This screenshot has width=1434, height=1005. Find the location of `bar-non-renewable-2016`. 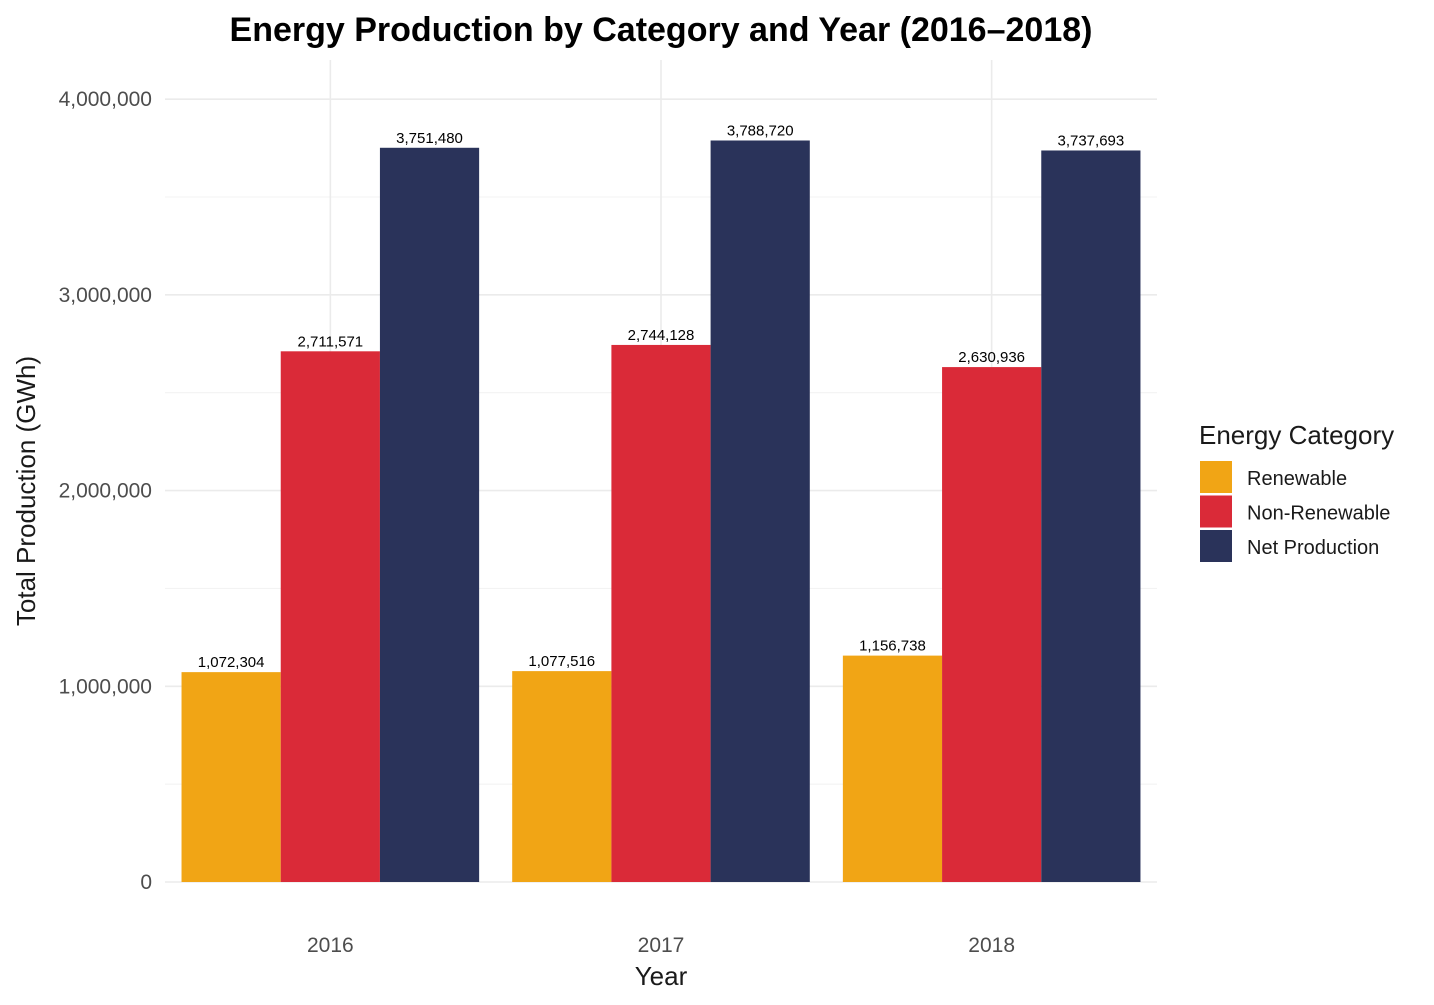

bar-non-renewable-2016 is located at coordinates (330, 616).